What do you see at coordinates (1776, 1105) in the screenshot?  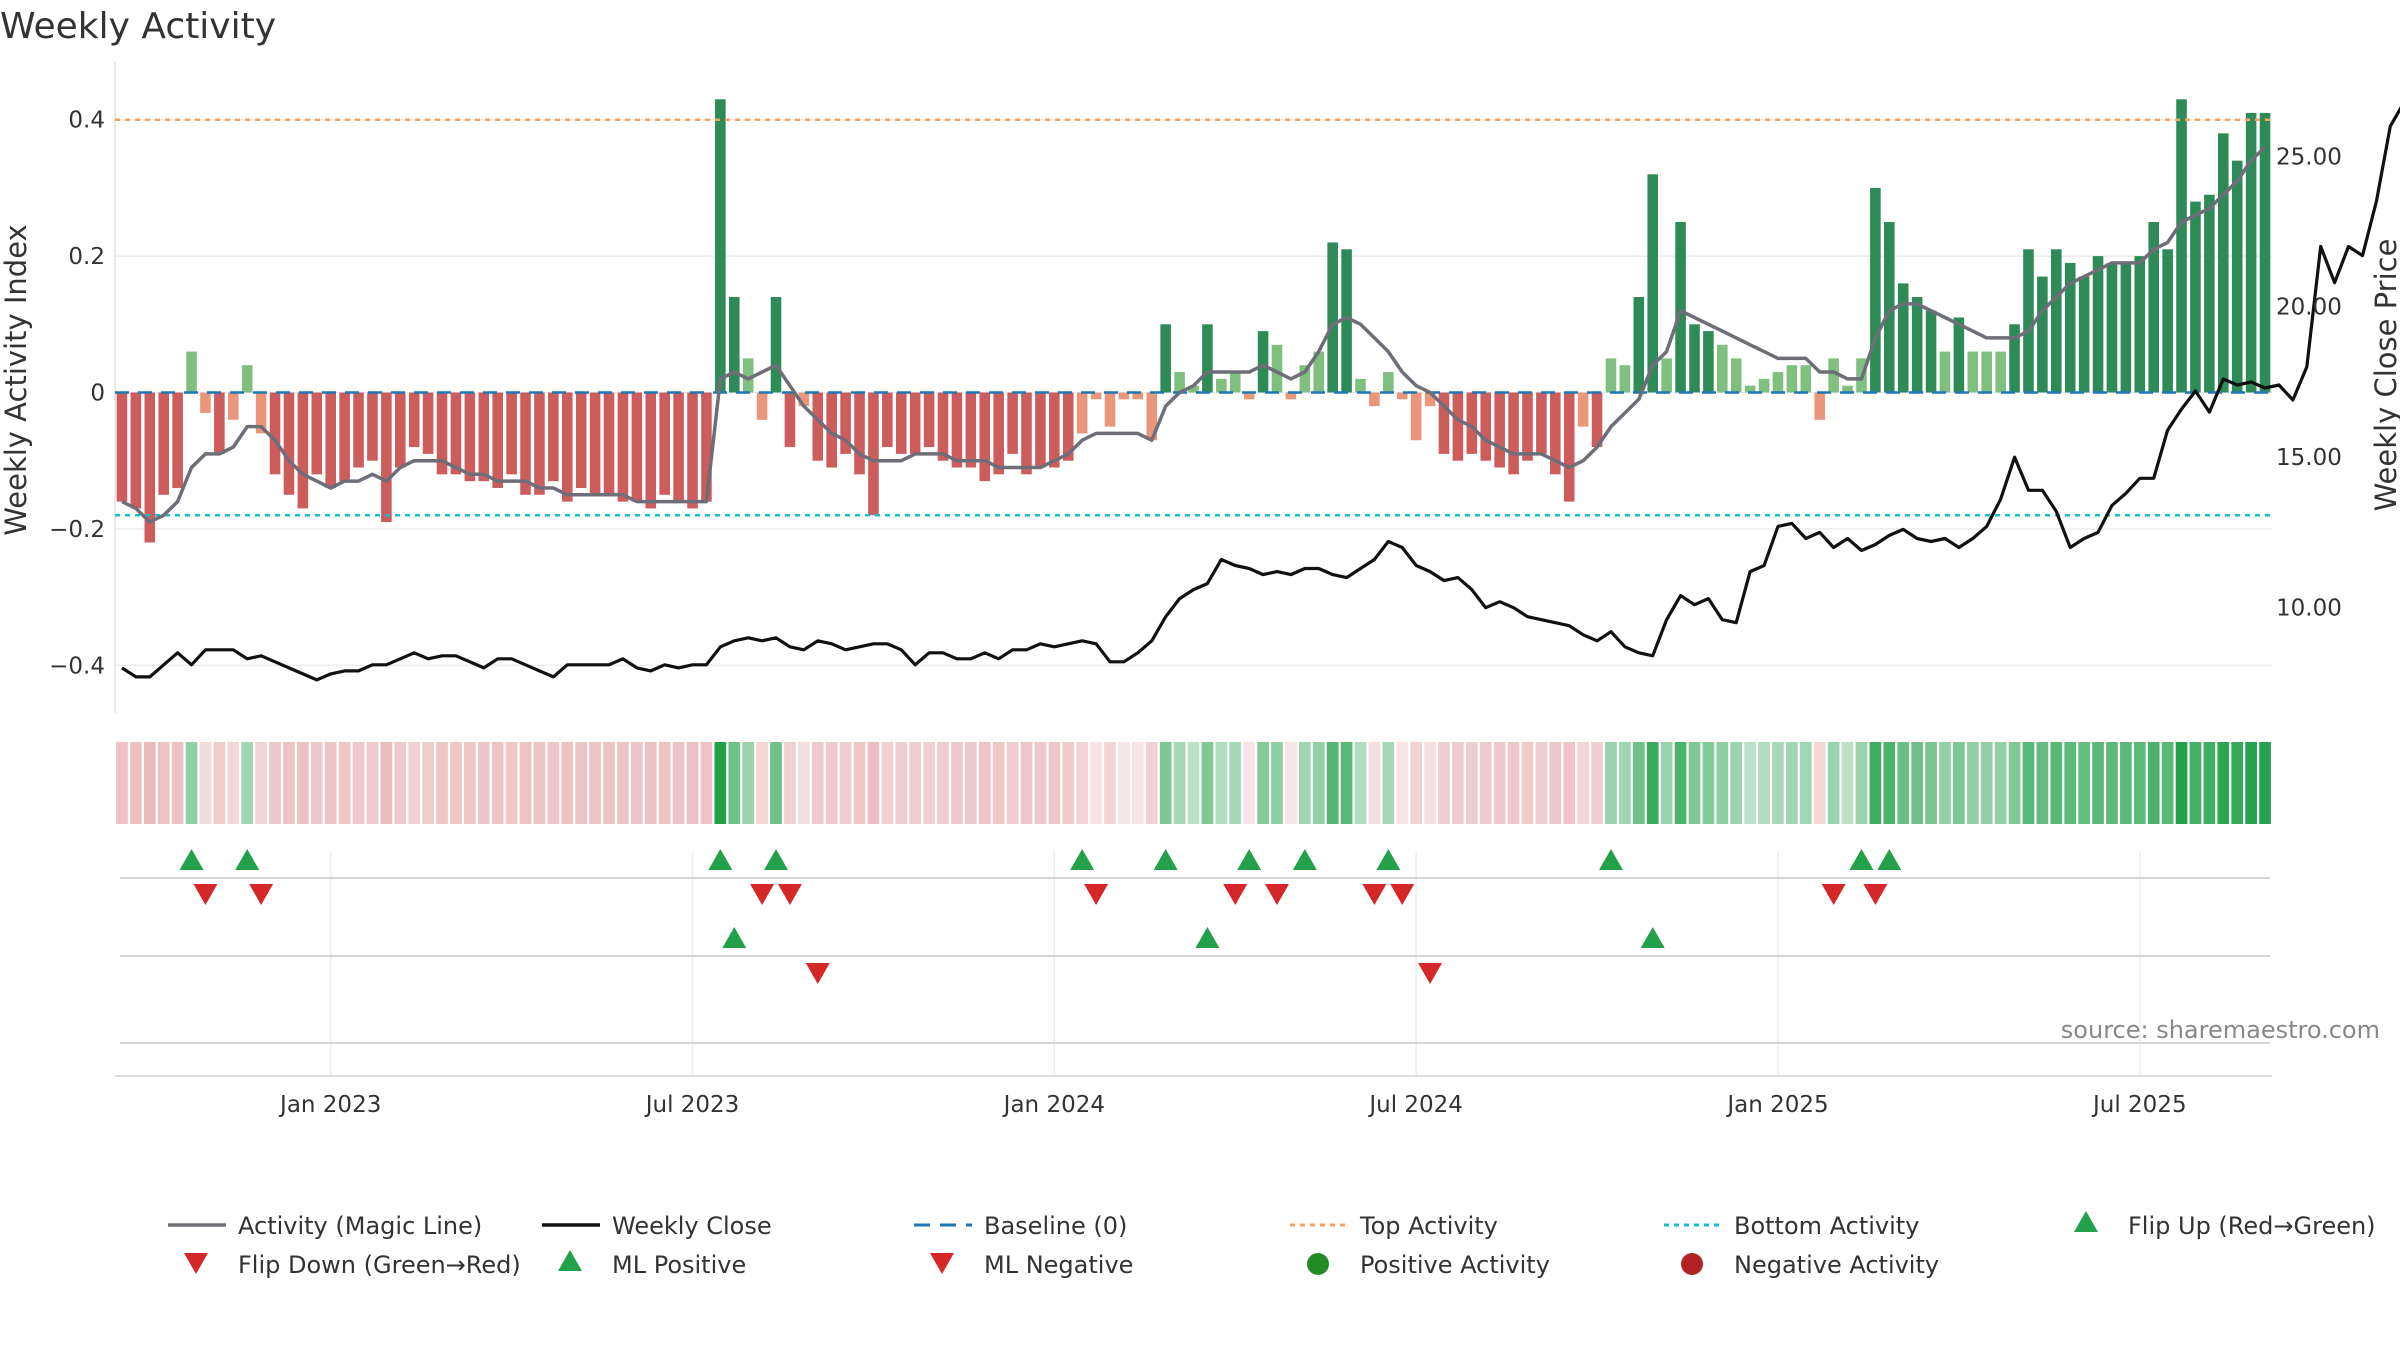 I see `x-tick-label: Jan 2025` at bounding box center [1776, 1105].